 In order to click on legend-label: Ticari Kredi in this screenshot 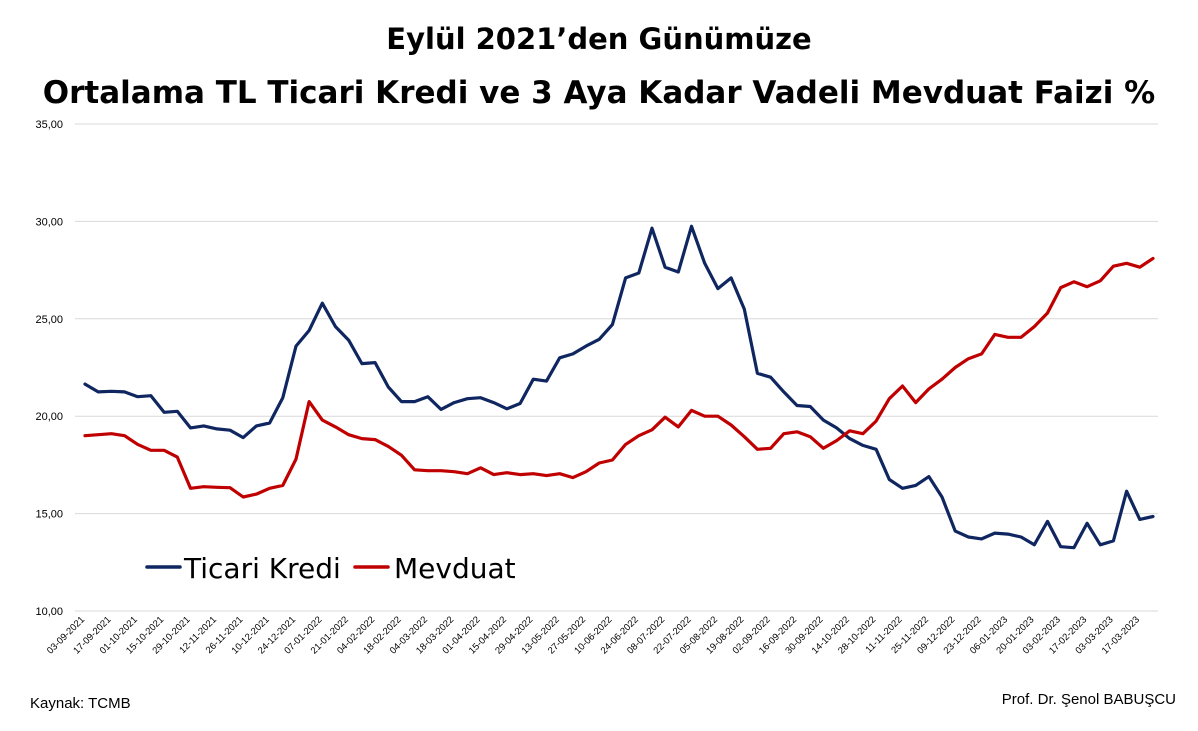, I will do `click(262, 568)`.